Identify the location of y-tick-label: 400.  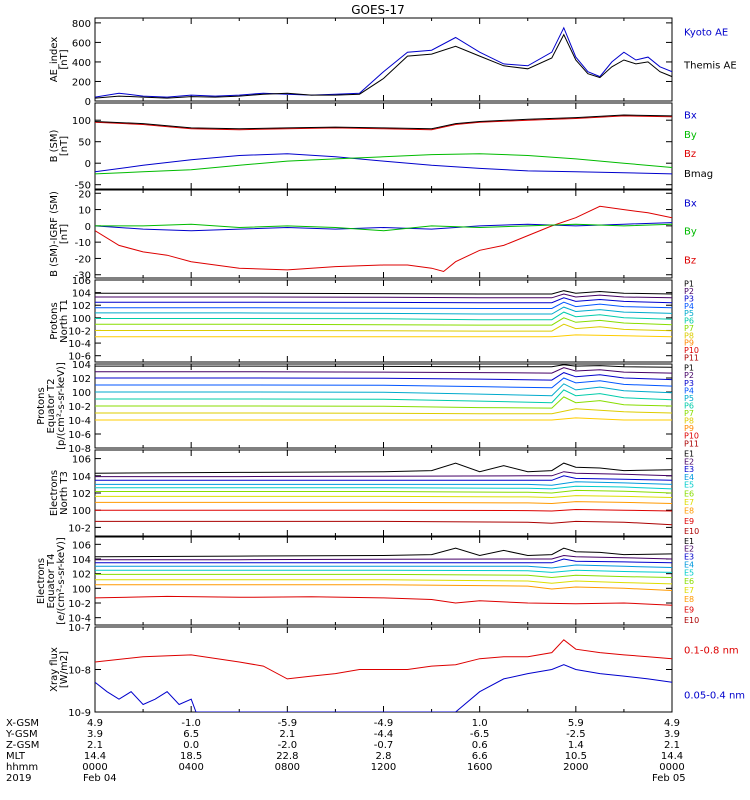
(81, 63).